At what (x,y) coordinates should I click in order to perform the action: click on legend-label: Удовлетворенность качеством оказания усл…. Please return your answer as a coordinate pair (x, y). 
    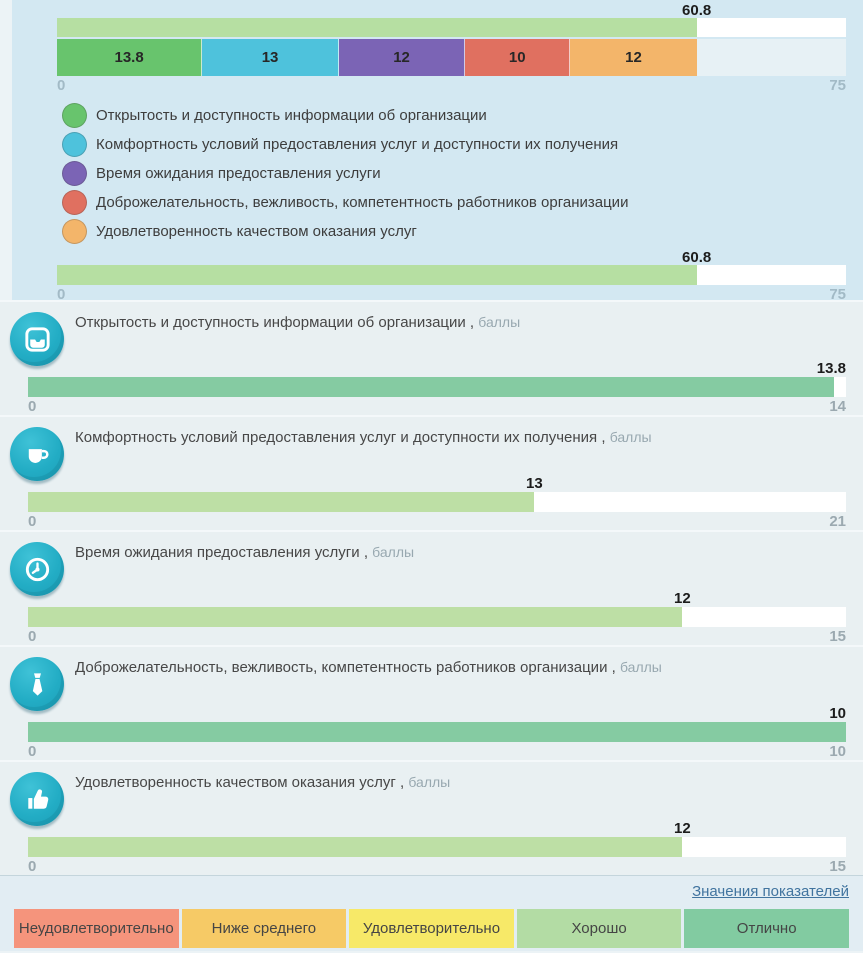
    Looking at the image, I should click on (256, 231).